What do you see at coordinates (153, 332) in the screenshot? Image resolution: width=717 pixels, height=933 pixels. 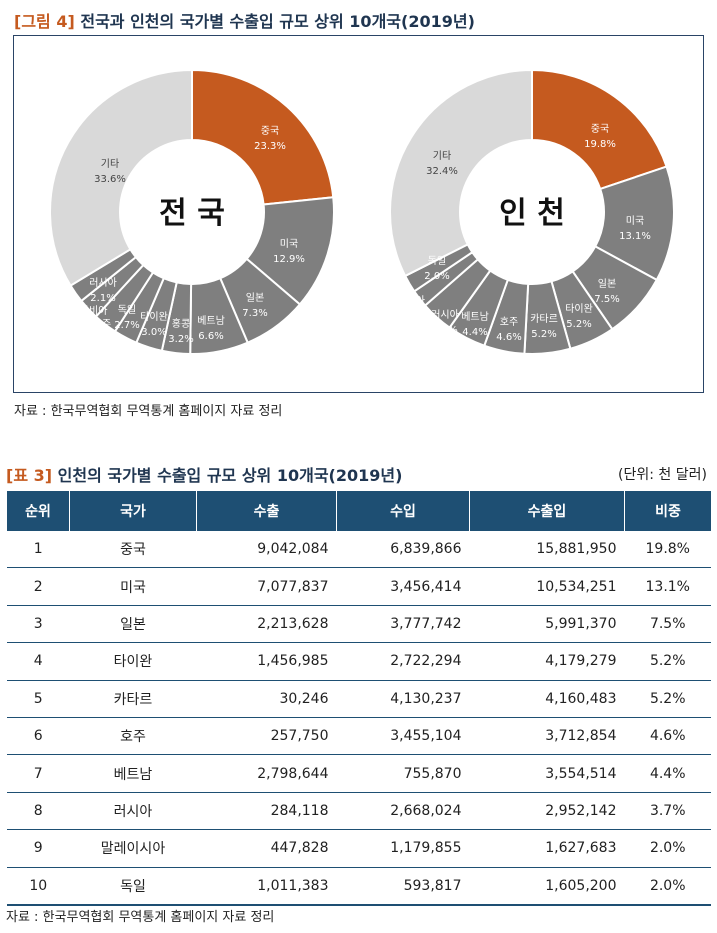 I see `slice-value-label: 3.0%` at bounding box center [153, 332].